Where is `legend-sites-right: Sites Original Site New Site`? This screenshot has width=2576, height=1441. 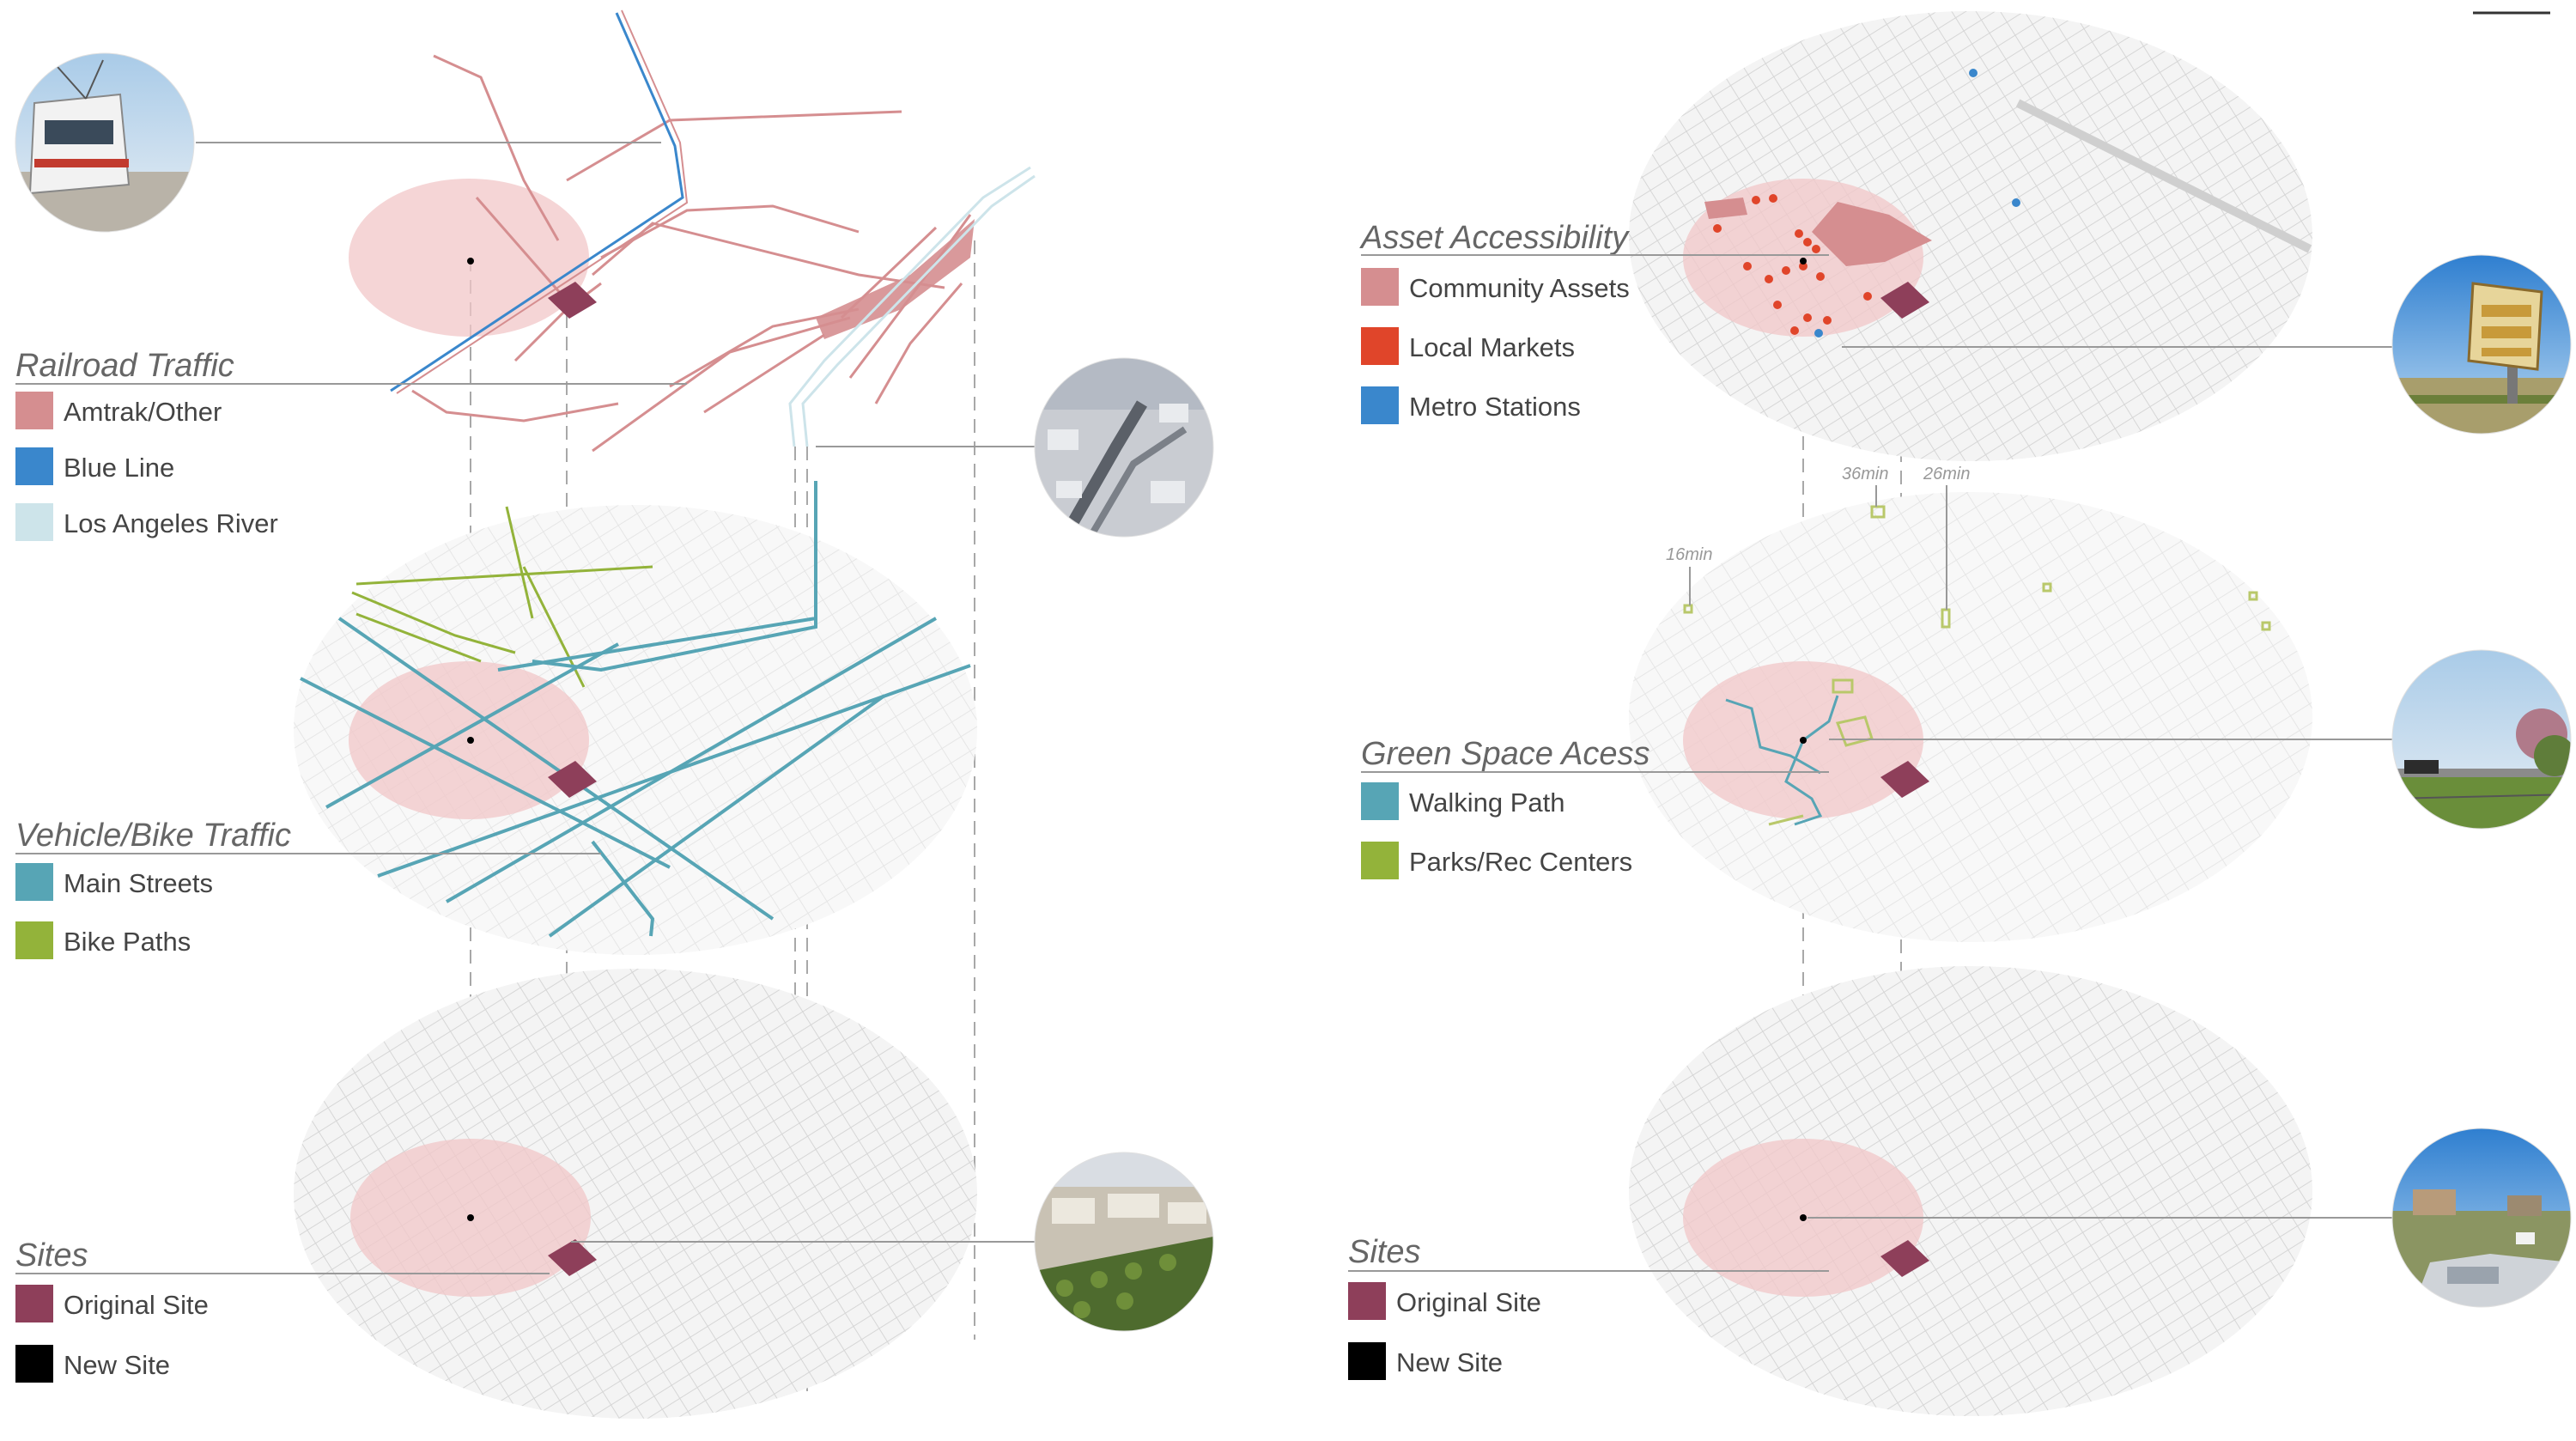 legend-sites-right: Sites Original Site New Site is located at coordinates (1588, 1307).